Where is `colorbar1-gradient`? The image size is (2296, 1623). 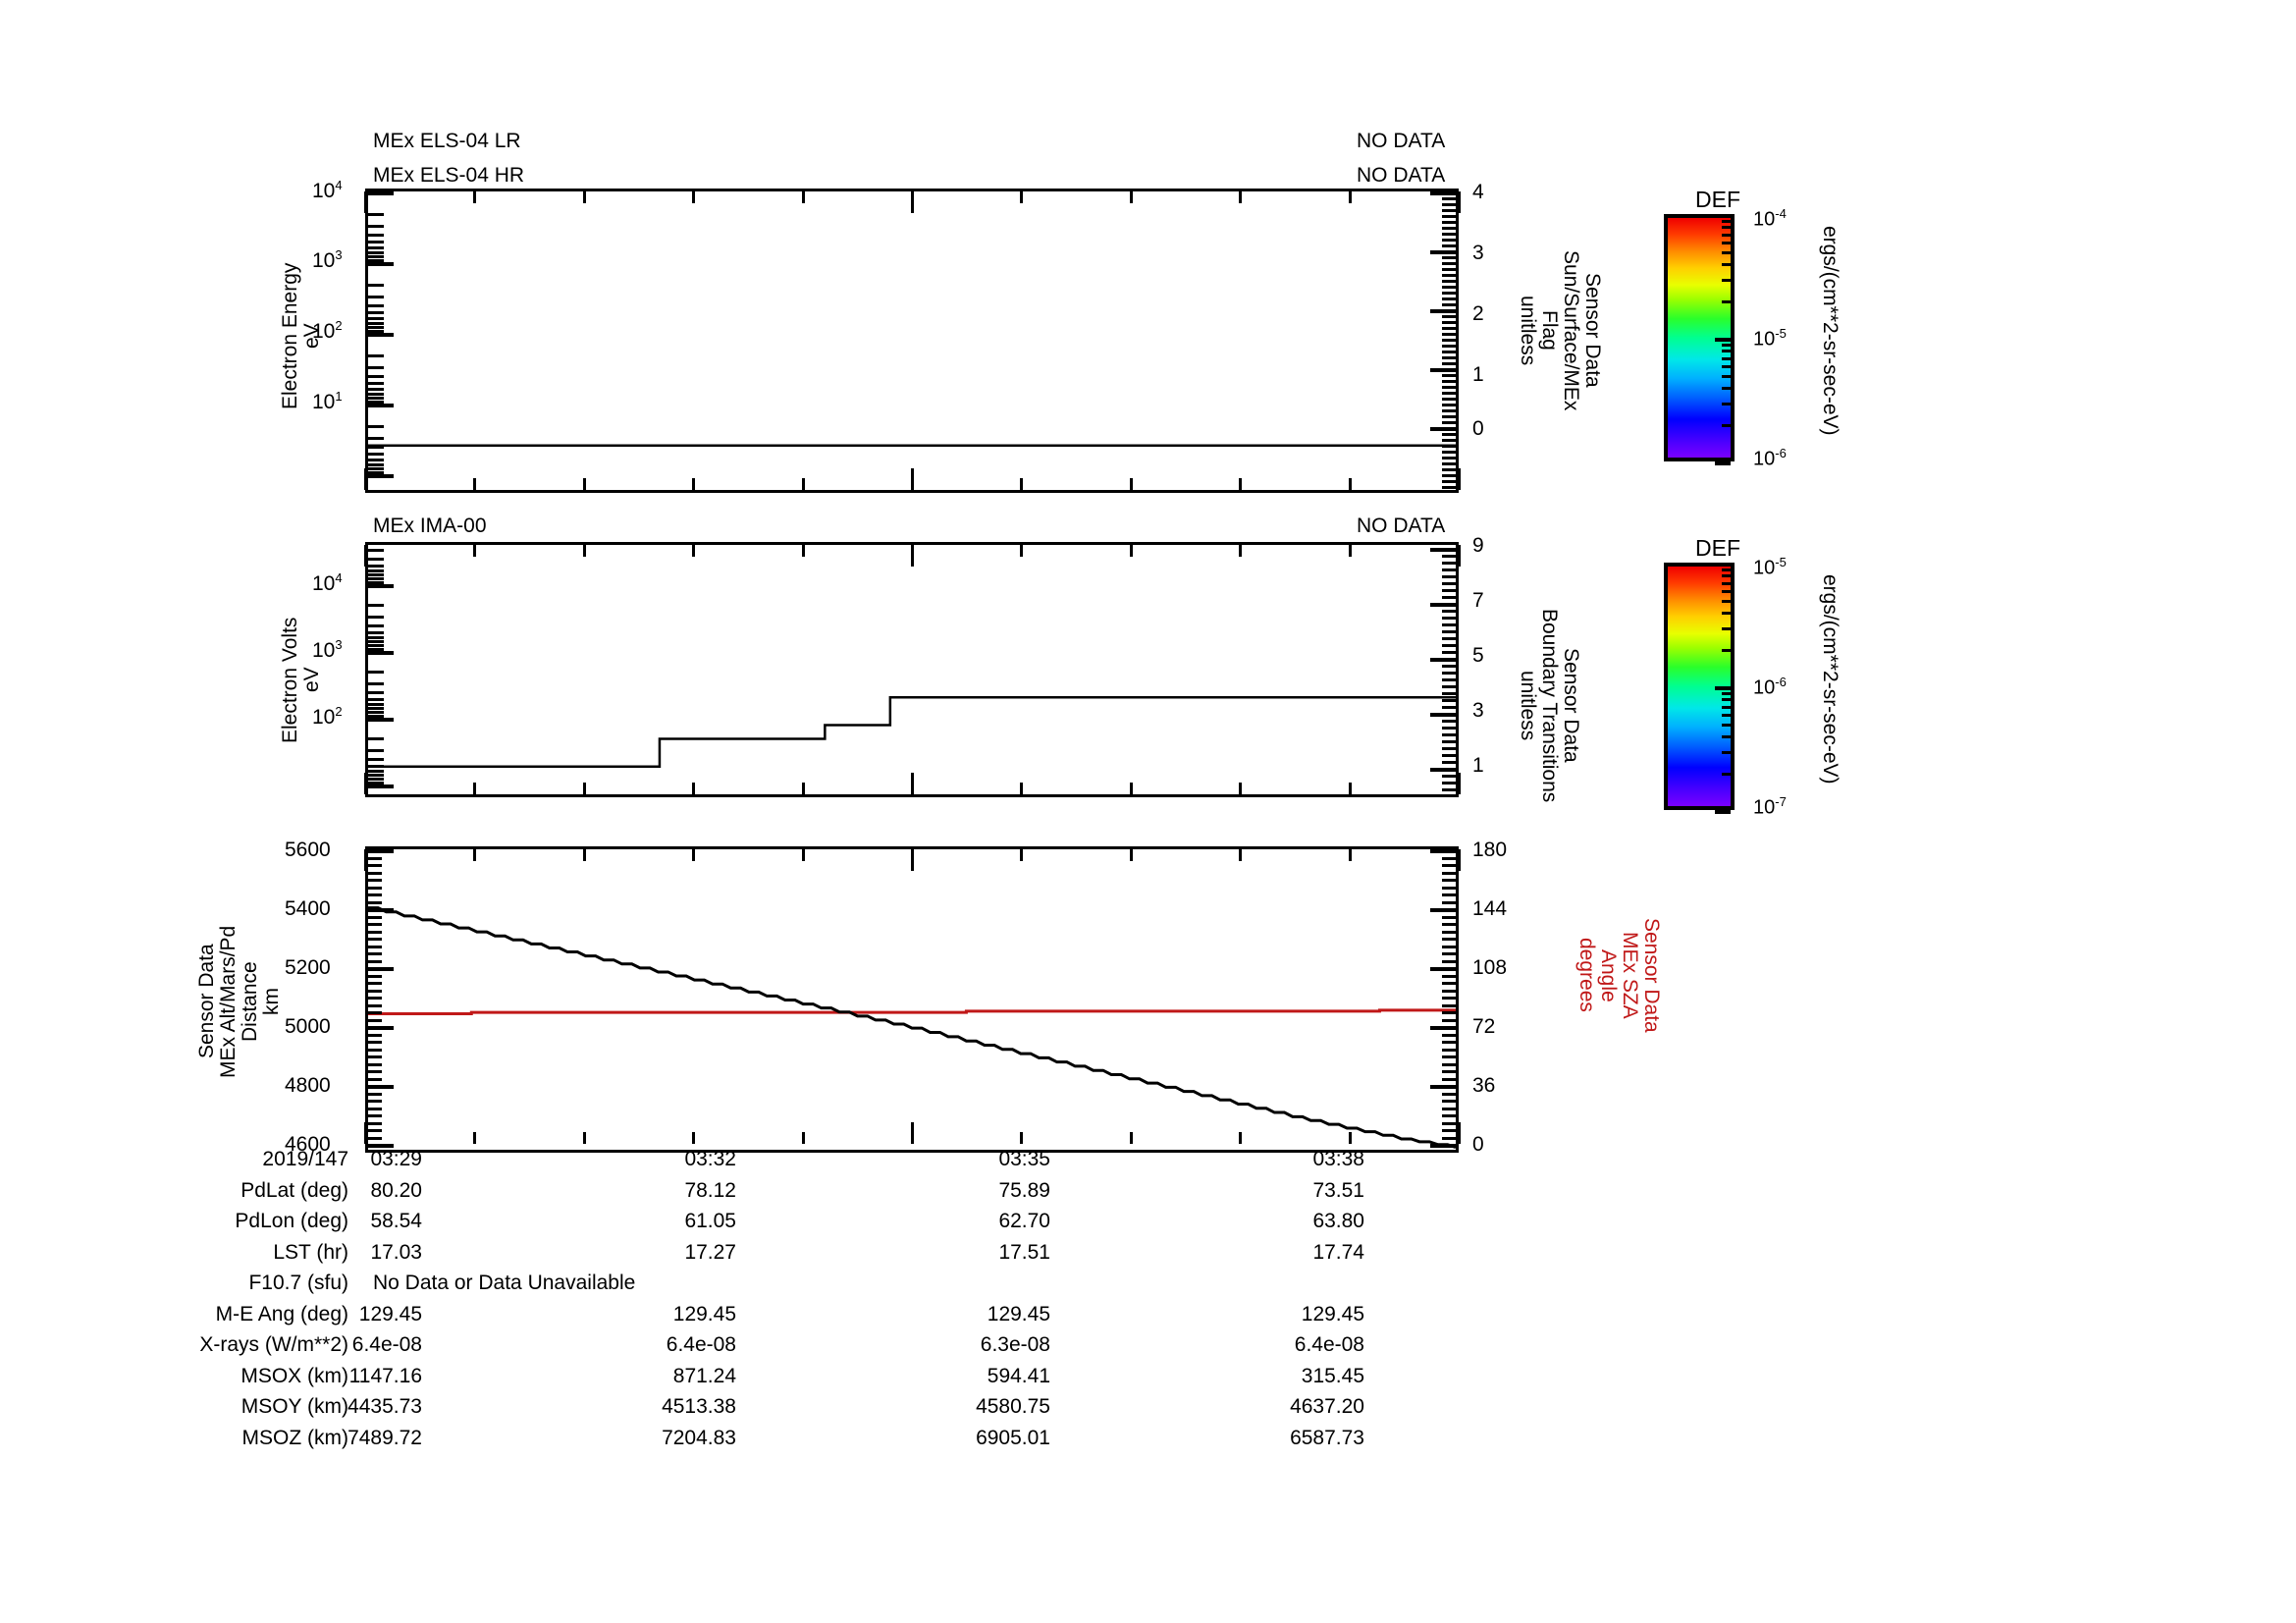 colorbar1-gradient is located at coordinates (1699, 337).